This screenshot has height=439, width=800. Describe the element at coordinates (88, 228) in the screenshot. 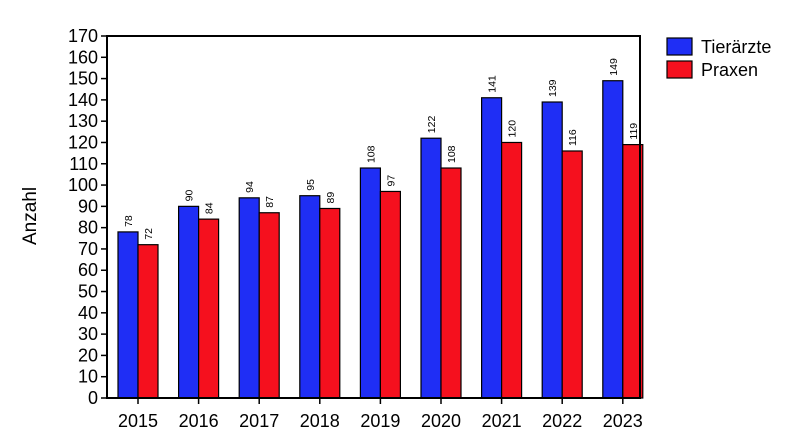

I see `y-tick-label-80: 80` at that location.